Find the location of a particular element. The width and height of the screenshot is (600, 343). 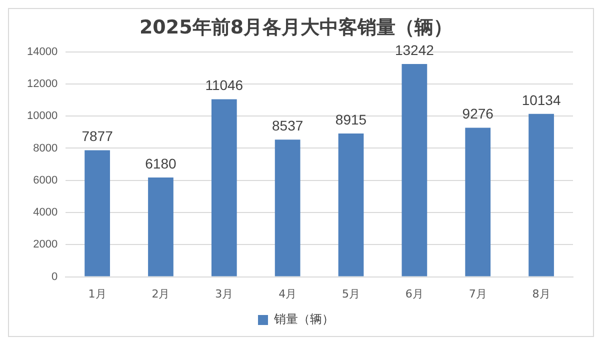

x-tick-label: 7月 is located at coordinates (477, 293).